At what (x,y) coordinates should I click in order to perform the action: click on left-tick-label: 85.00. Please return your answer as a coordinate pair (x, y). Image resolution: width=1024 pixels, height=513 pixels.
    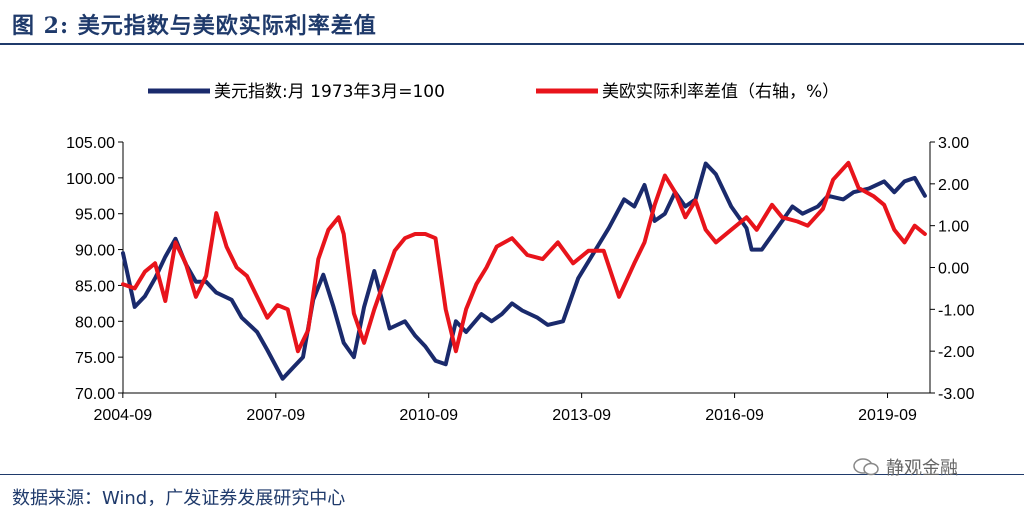
    Looking at the image, I should click on (95, 286).